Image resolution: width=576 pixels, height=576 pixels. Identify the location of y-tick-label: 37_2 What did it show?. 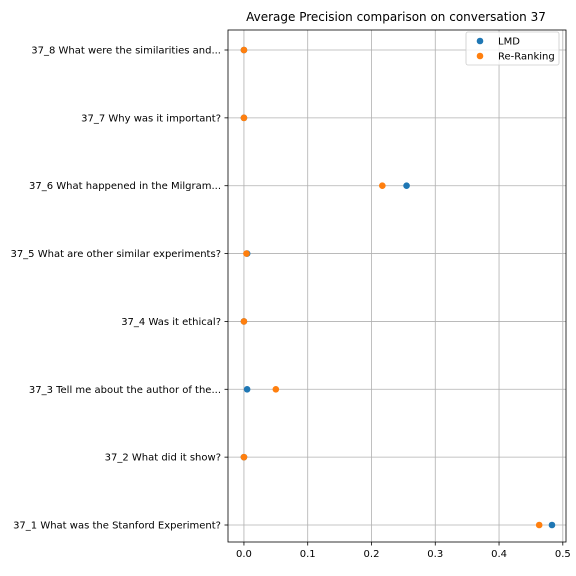
(163, 458).